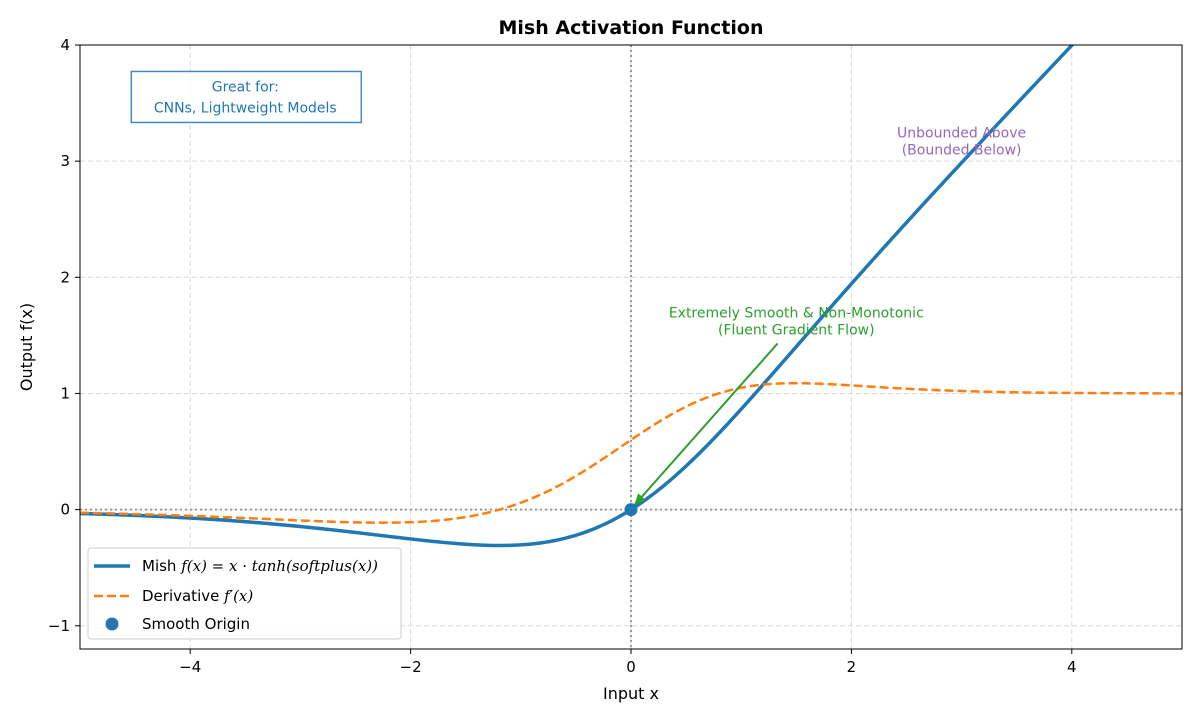 The image size is (1200, 720). I want to click on chart-title: Mish Activation Function, so click(631, 28).